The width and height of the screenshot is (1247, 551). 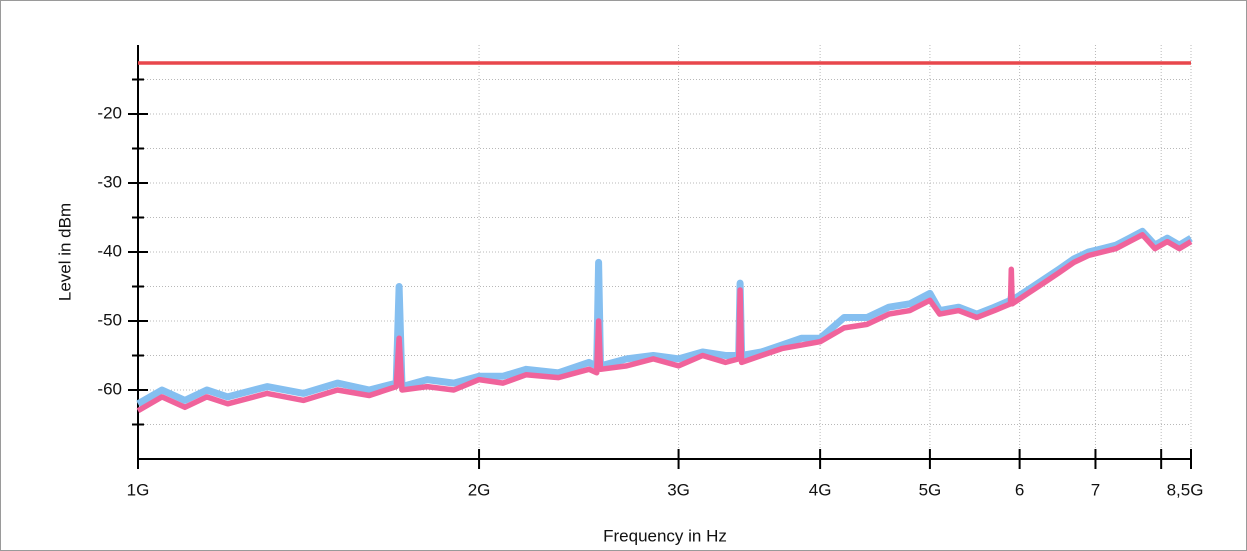 I want to click on x-tick-label: 2G, so click(x=479, y=489).